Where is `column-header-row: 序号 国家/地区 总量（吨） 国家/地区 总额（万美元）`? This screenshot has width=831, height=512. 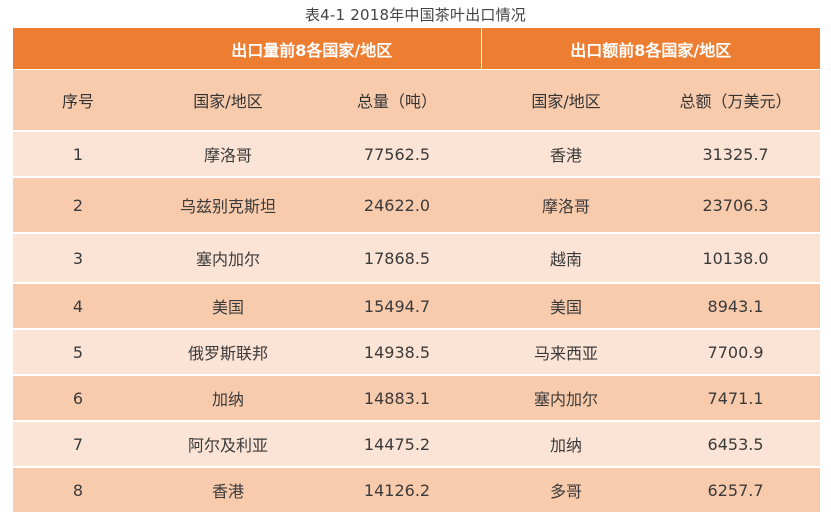
column-header-row: 序号 国家/地区 总量（吨） 国家/地区 总额（万美元） is located at coordinates (417, 100).